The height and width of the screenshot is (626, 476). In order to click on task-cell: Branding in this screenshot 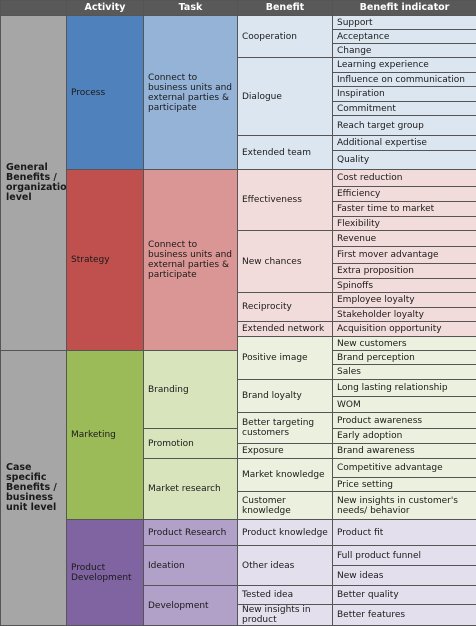, I will do `click(190, 389)`.